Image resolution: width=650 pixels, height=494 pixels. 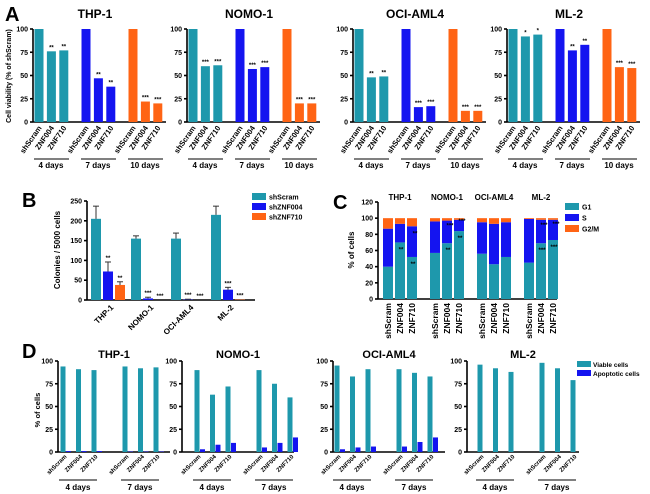 What do you see at coordinates (415, 14) in the screenshot?
I see `a-subplot-title: OCI-AML4` at bounding box center [415, 14].